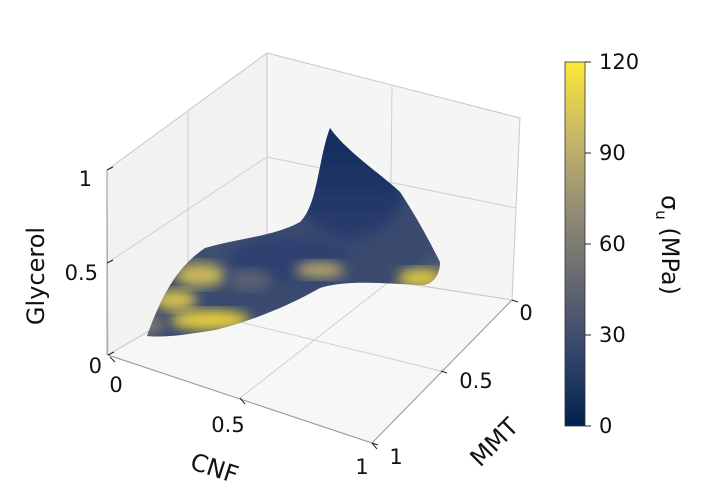  I want to click on colorbar-label: σu (MPa), so click(668, 245).